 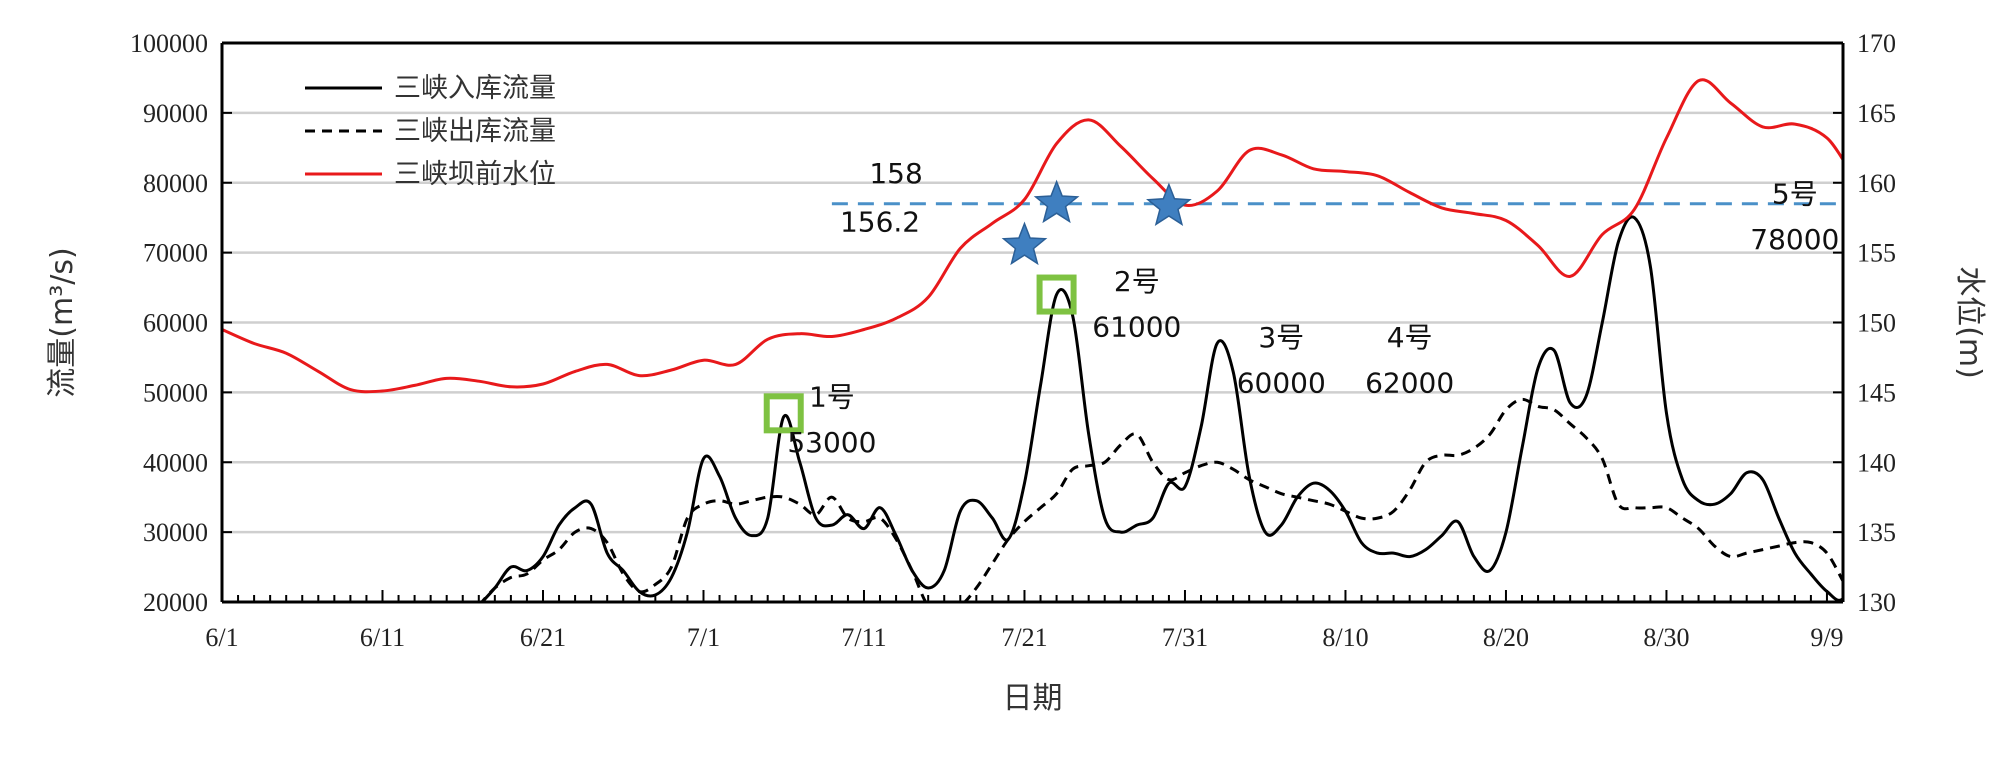 What do you see at coordinates (1876, 323) in the screenshot?
I see `y-right-tick-label: 150` at bounding box center [1876, 323].